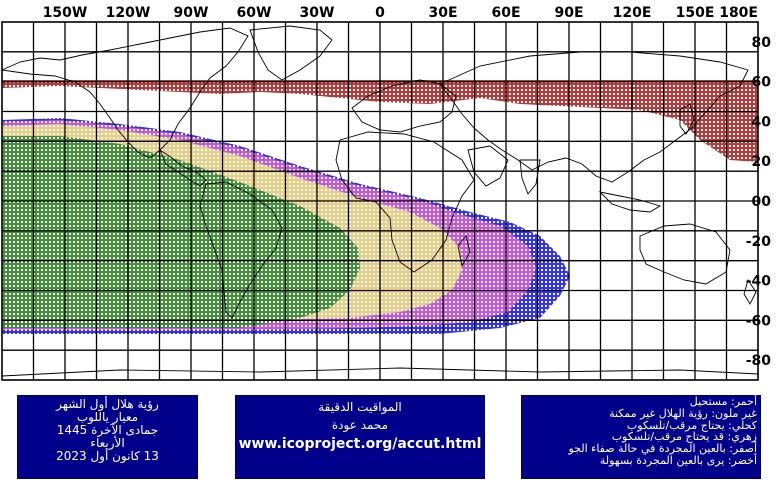 The image size is (776, 481). Describe the element at coordinates (759, 242) in the screenshot. I see `lat-label: -20` at that location.